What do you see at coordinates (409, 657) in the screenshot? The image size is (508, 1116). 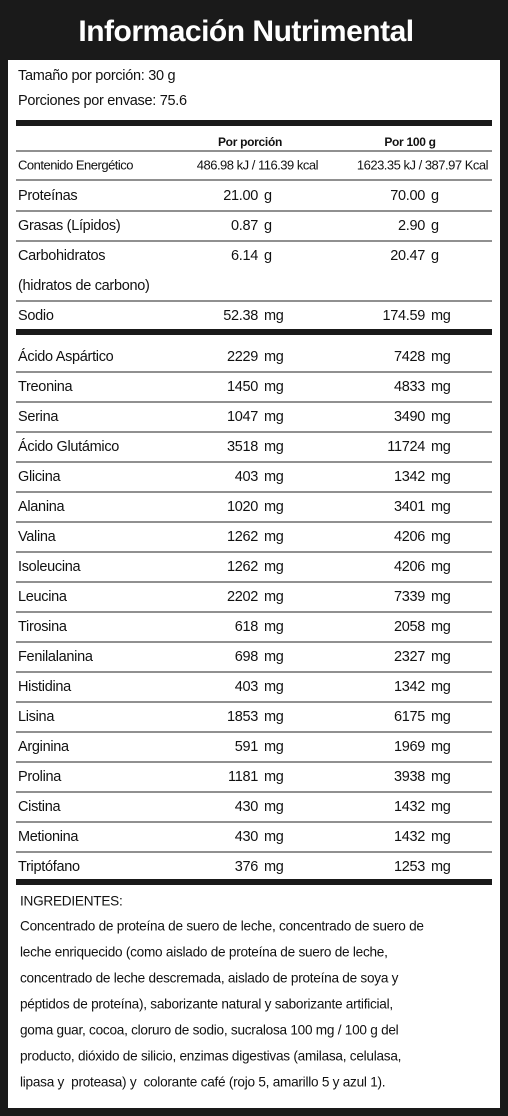 I see `per-100g: 2327` at bounding box center [409, 657].